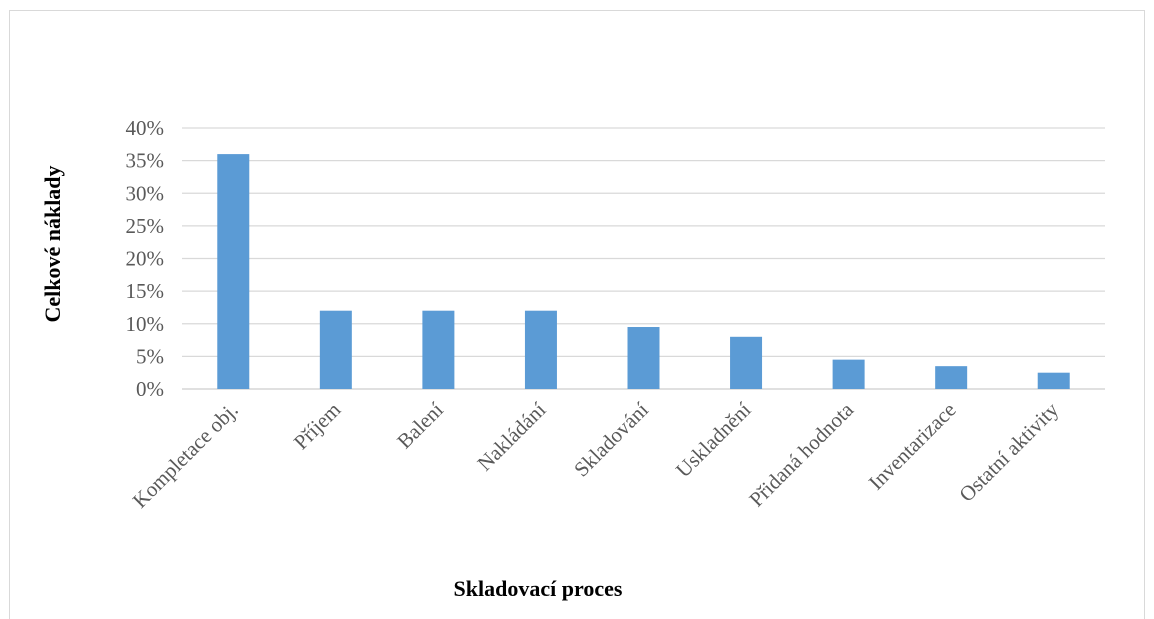 Image resolution: width=1154 pixels, height=619 pixels. Describe the element at coordinates (145, 193) in the screenshot. I see `y-tick-label: 30%` at that location.